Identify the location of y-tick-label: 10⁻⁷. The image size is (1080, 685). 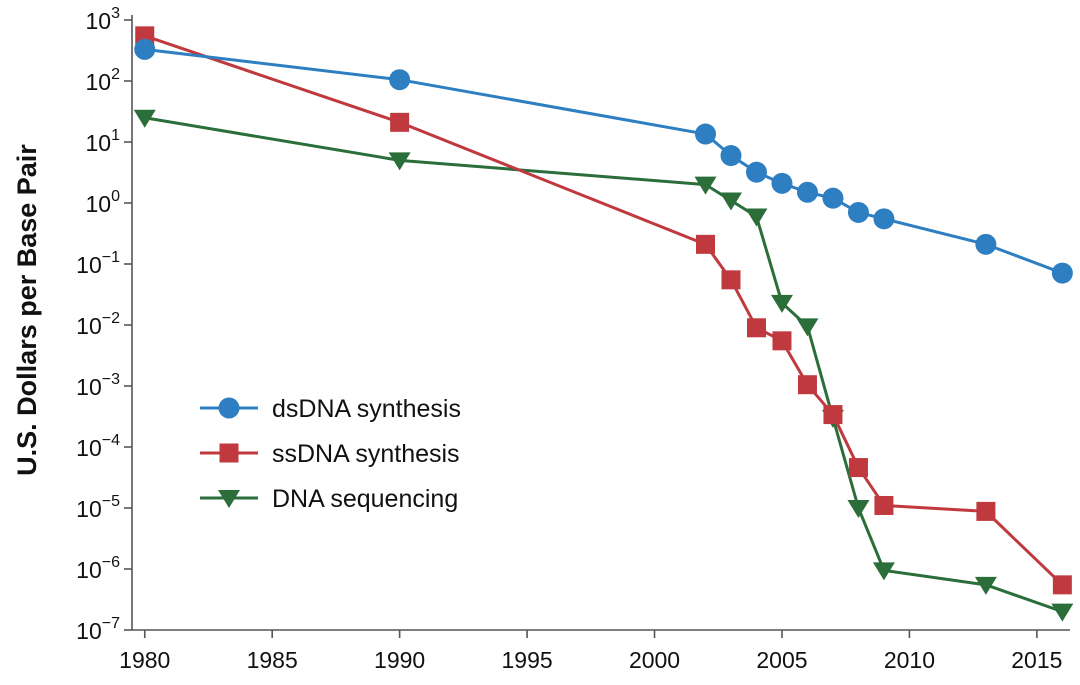
(98, 629).